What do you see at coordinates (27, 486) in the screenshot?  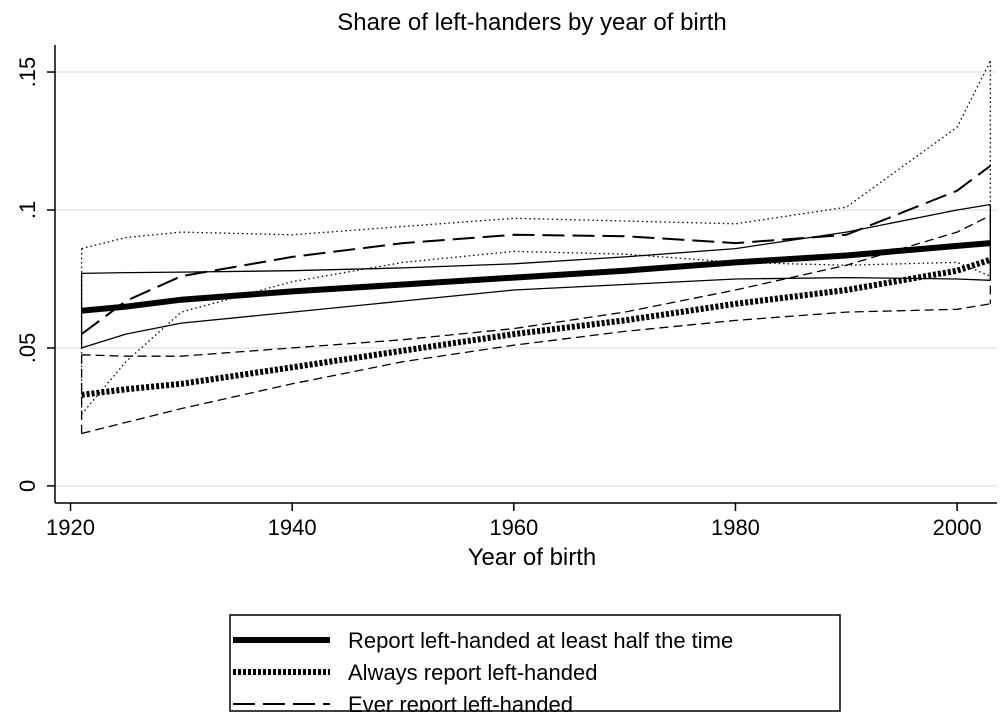 I see `y-tick-label: 0` at bounding box center [27, 486].